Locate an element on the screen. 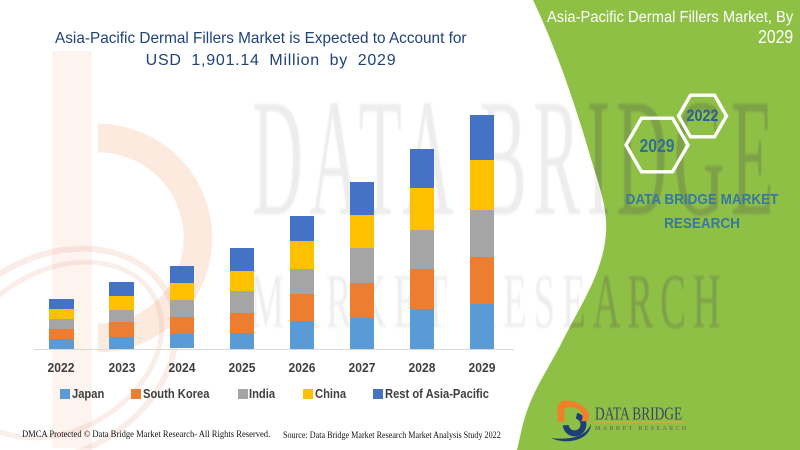 This screenshot has width=800, height=450. svg-text: DATA BRIDGE is located at coordinates (638, 414).